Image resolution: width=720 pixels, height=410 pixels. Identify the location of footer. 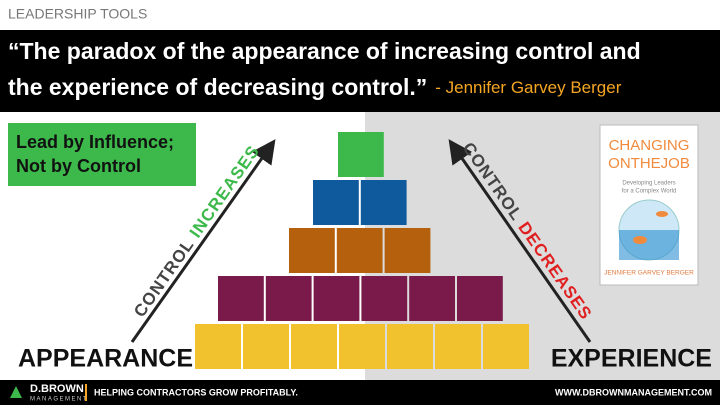
(360, 392).